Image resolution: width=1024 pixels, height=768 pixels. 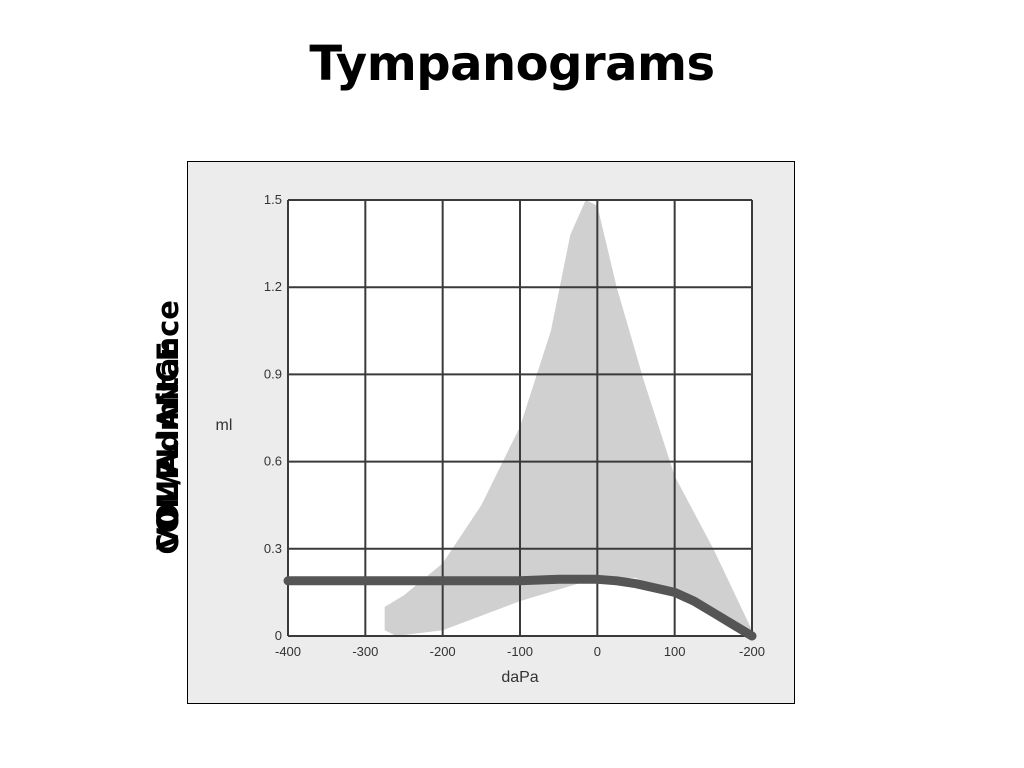 I want to click on y-axis-label: ml, so click(x=224, y=425).